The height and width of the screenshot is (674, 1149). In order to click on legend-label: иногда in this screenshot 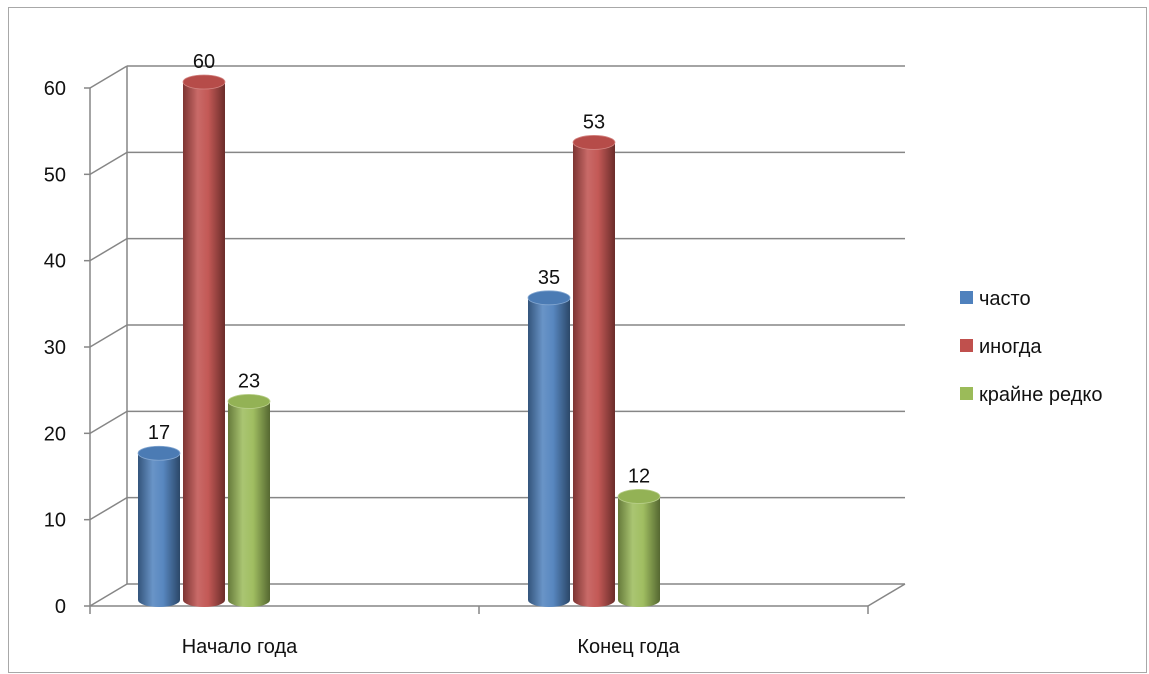, I will do `click(1010, 347)`.